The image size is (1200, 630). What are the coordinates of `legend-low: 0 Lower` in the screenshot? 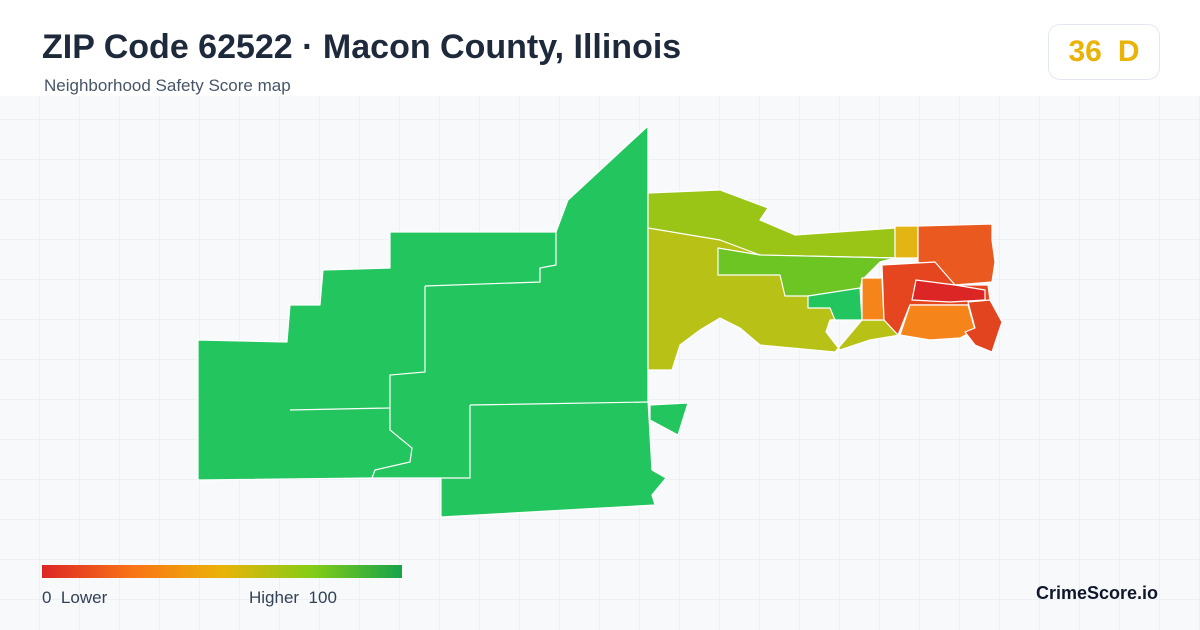 It's located at (74, 598).